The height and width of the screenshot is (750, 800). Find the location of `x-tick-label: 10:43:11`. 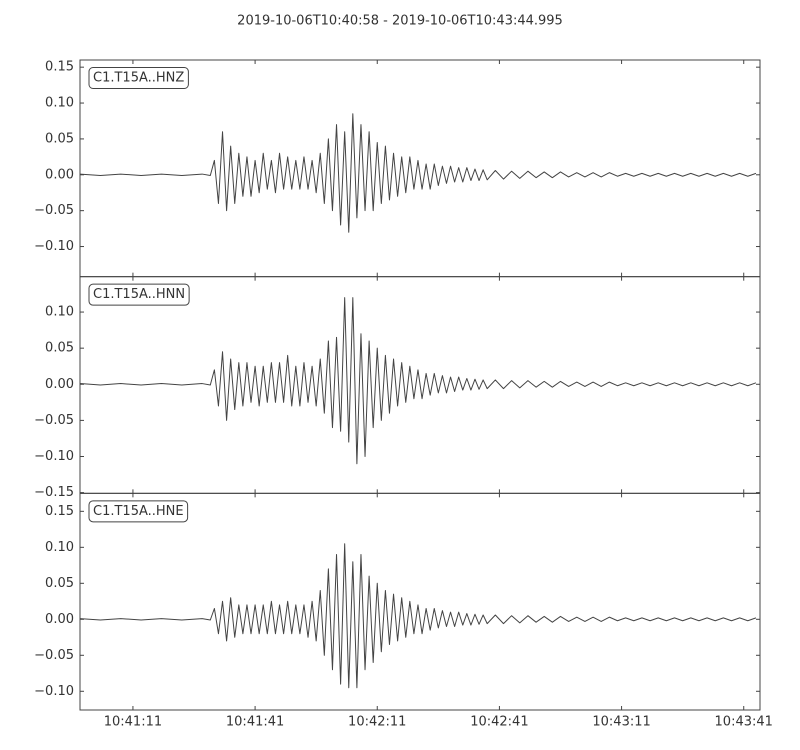

x-tick-label: 10:43:11 is located at coordinates (621, 722).